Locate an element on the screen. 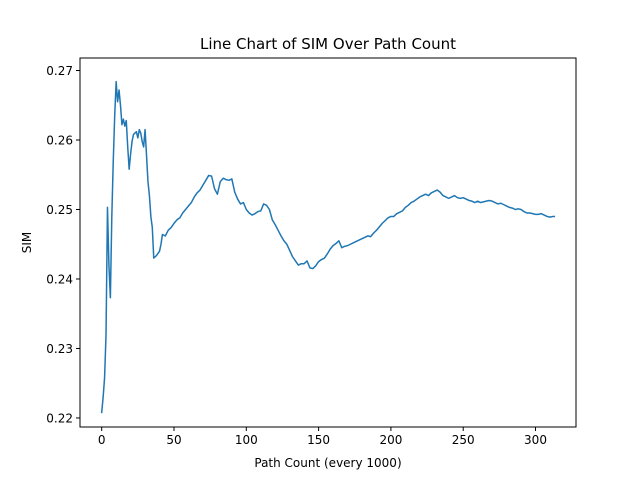 The height and width of the screenshot is (480, 640). y-tick-label: 0.23 is located at coordinates (59, 349).